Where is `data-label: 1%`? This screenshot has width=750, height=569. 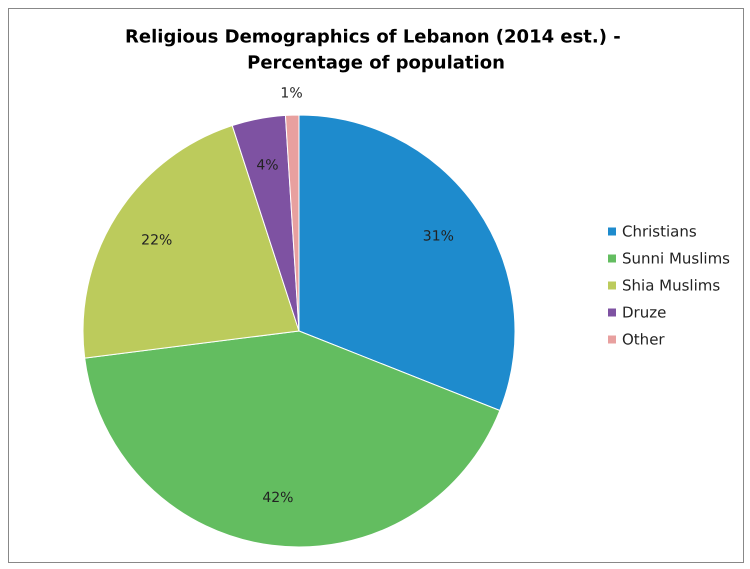 data-label: 1% is located at coordinates (291, 94).